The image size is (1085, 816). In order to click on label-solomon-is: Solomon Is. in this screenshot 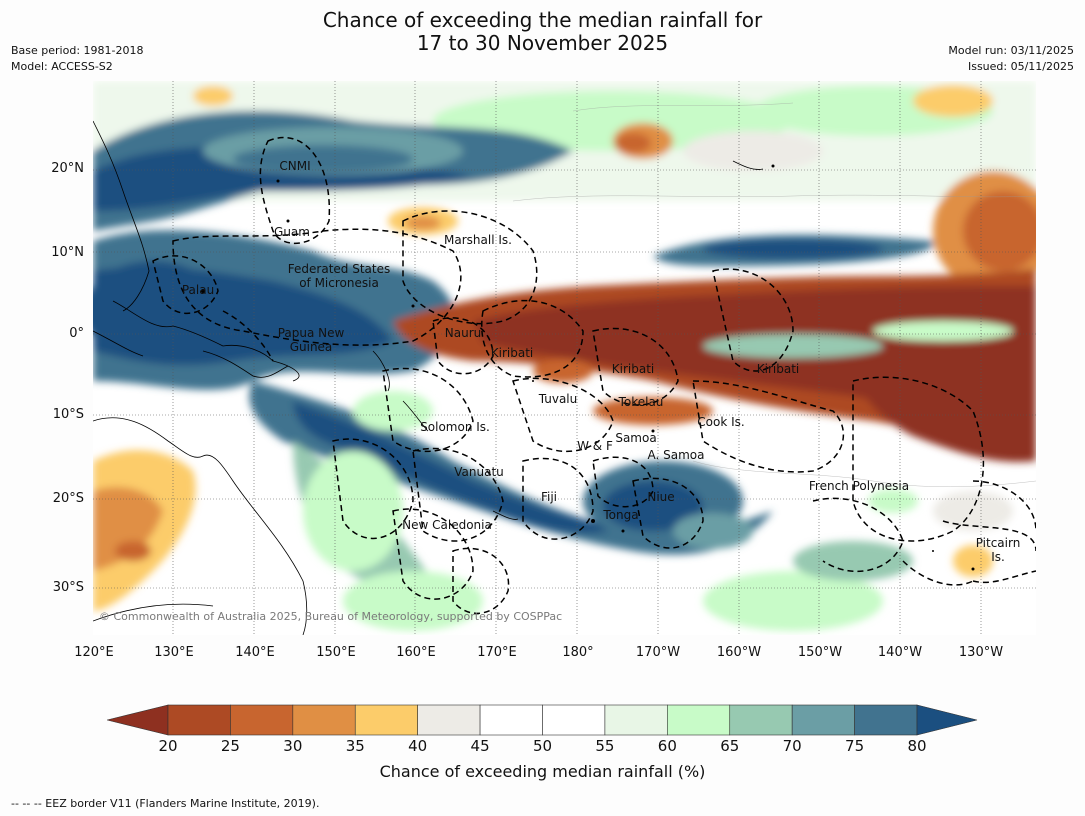, I will do `click(455, 427)`.